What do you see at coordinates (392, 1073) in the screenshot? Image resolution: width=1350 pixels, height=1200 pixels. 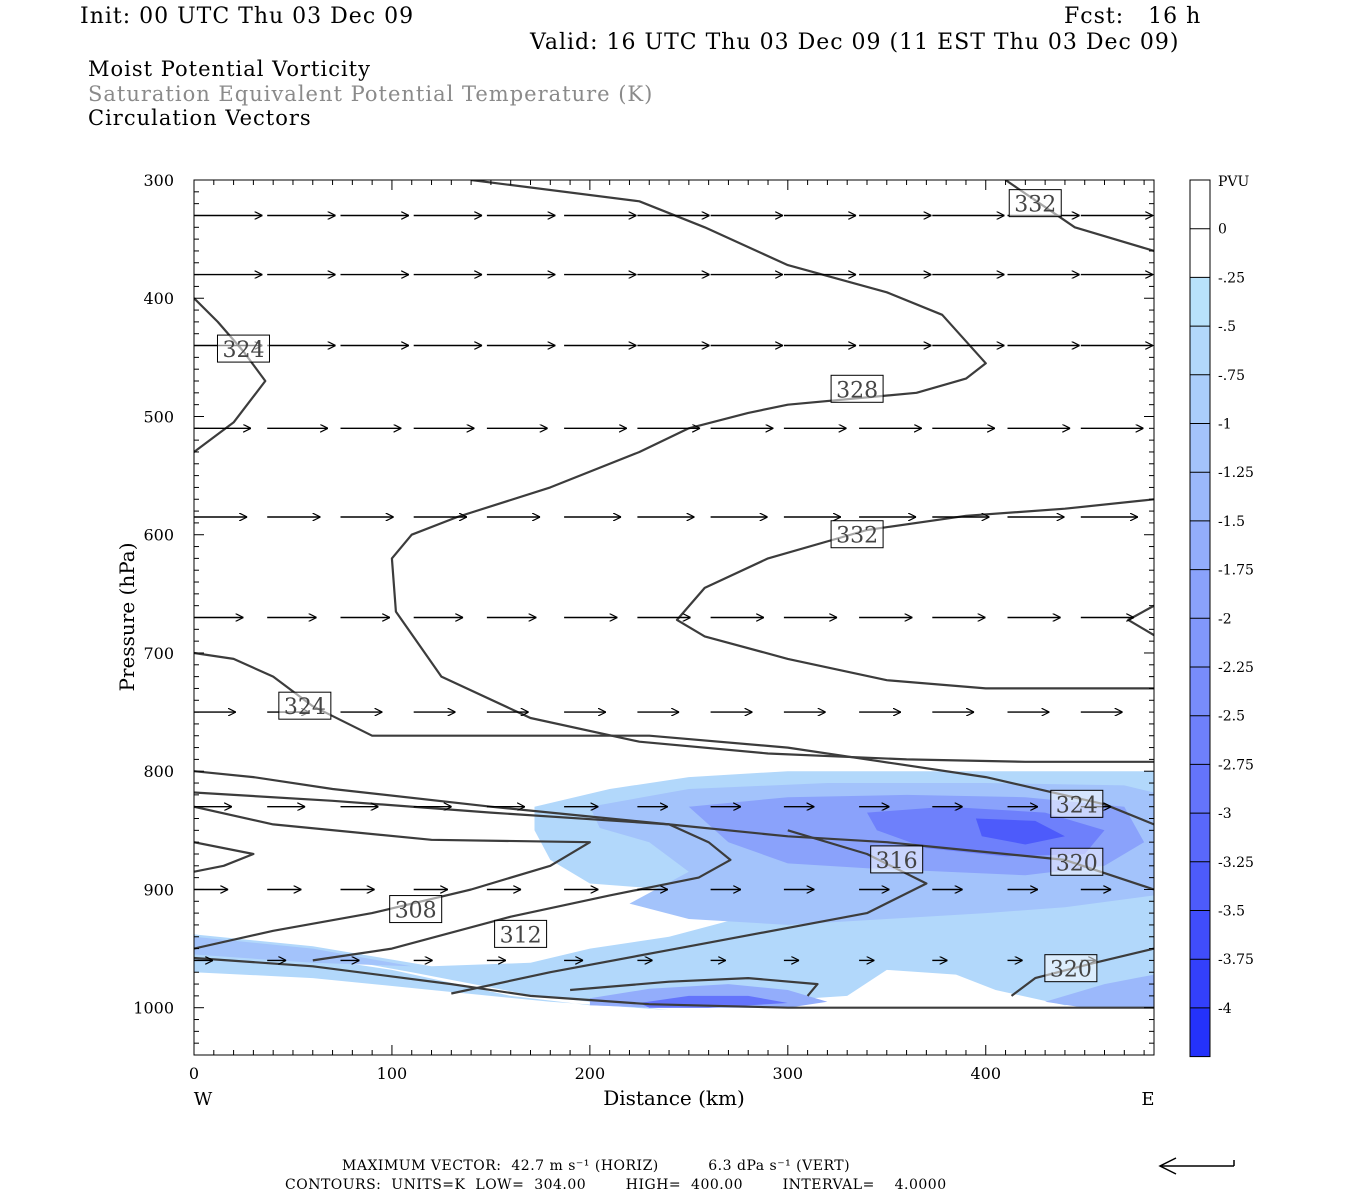 I see `x-tick-label: 100` at bounding box center [392, 1073].